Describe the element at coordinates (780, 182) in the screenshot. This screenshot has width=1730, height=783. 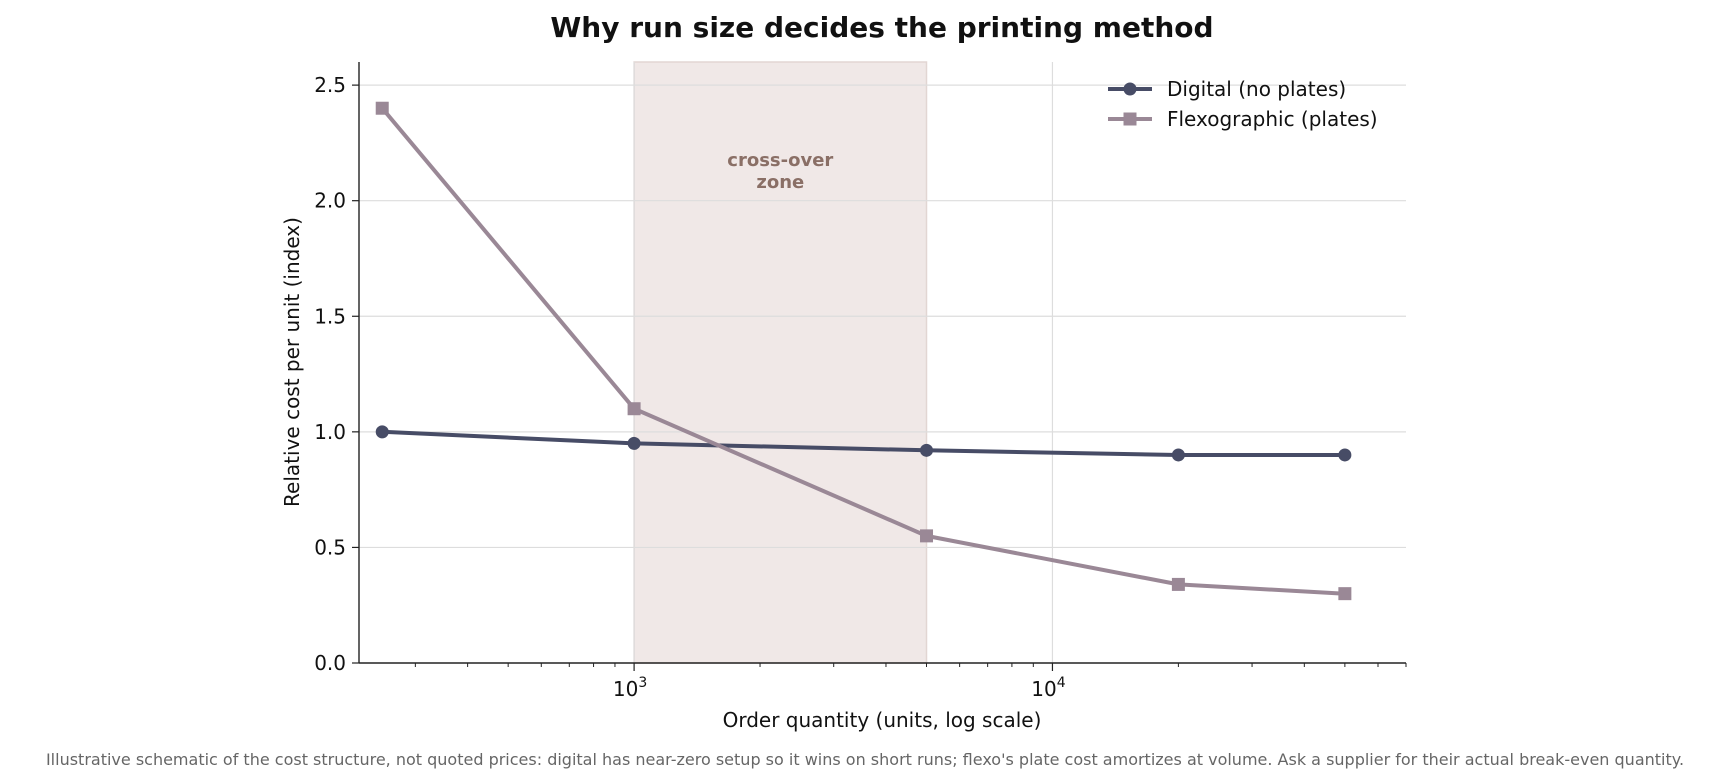
I see `crossover-zone-label: zone` at that location.